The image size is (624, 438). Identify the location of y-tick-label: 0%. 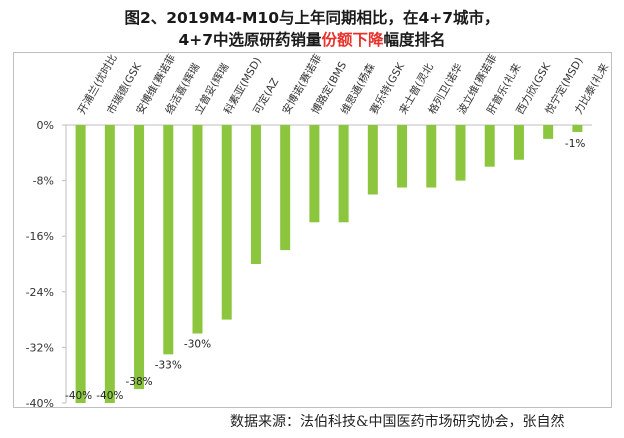
(45, 125).